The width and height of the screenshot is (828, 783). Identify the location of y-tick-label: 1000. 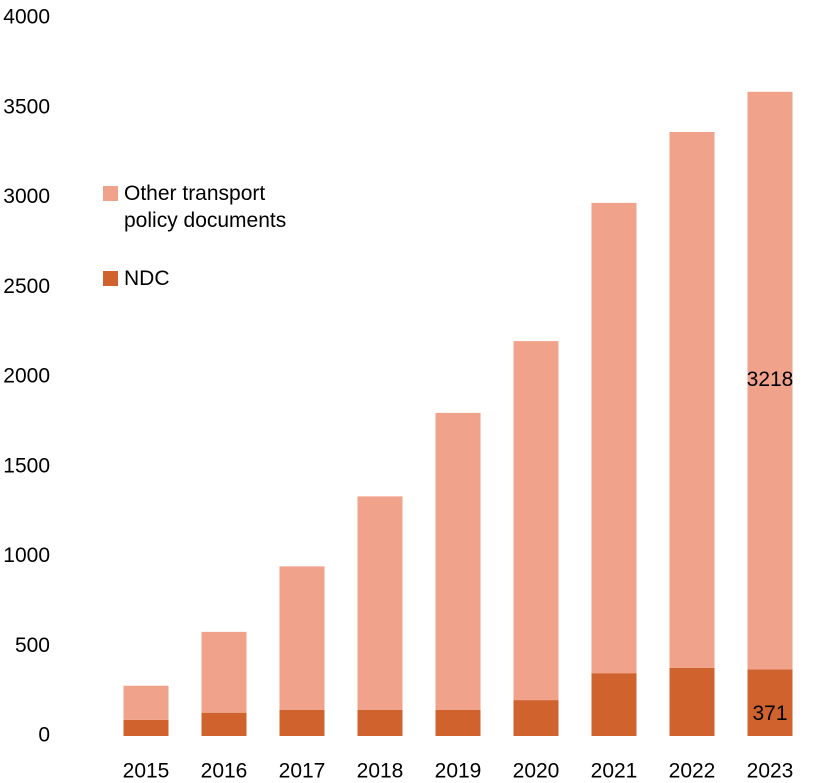
(26, 555).